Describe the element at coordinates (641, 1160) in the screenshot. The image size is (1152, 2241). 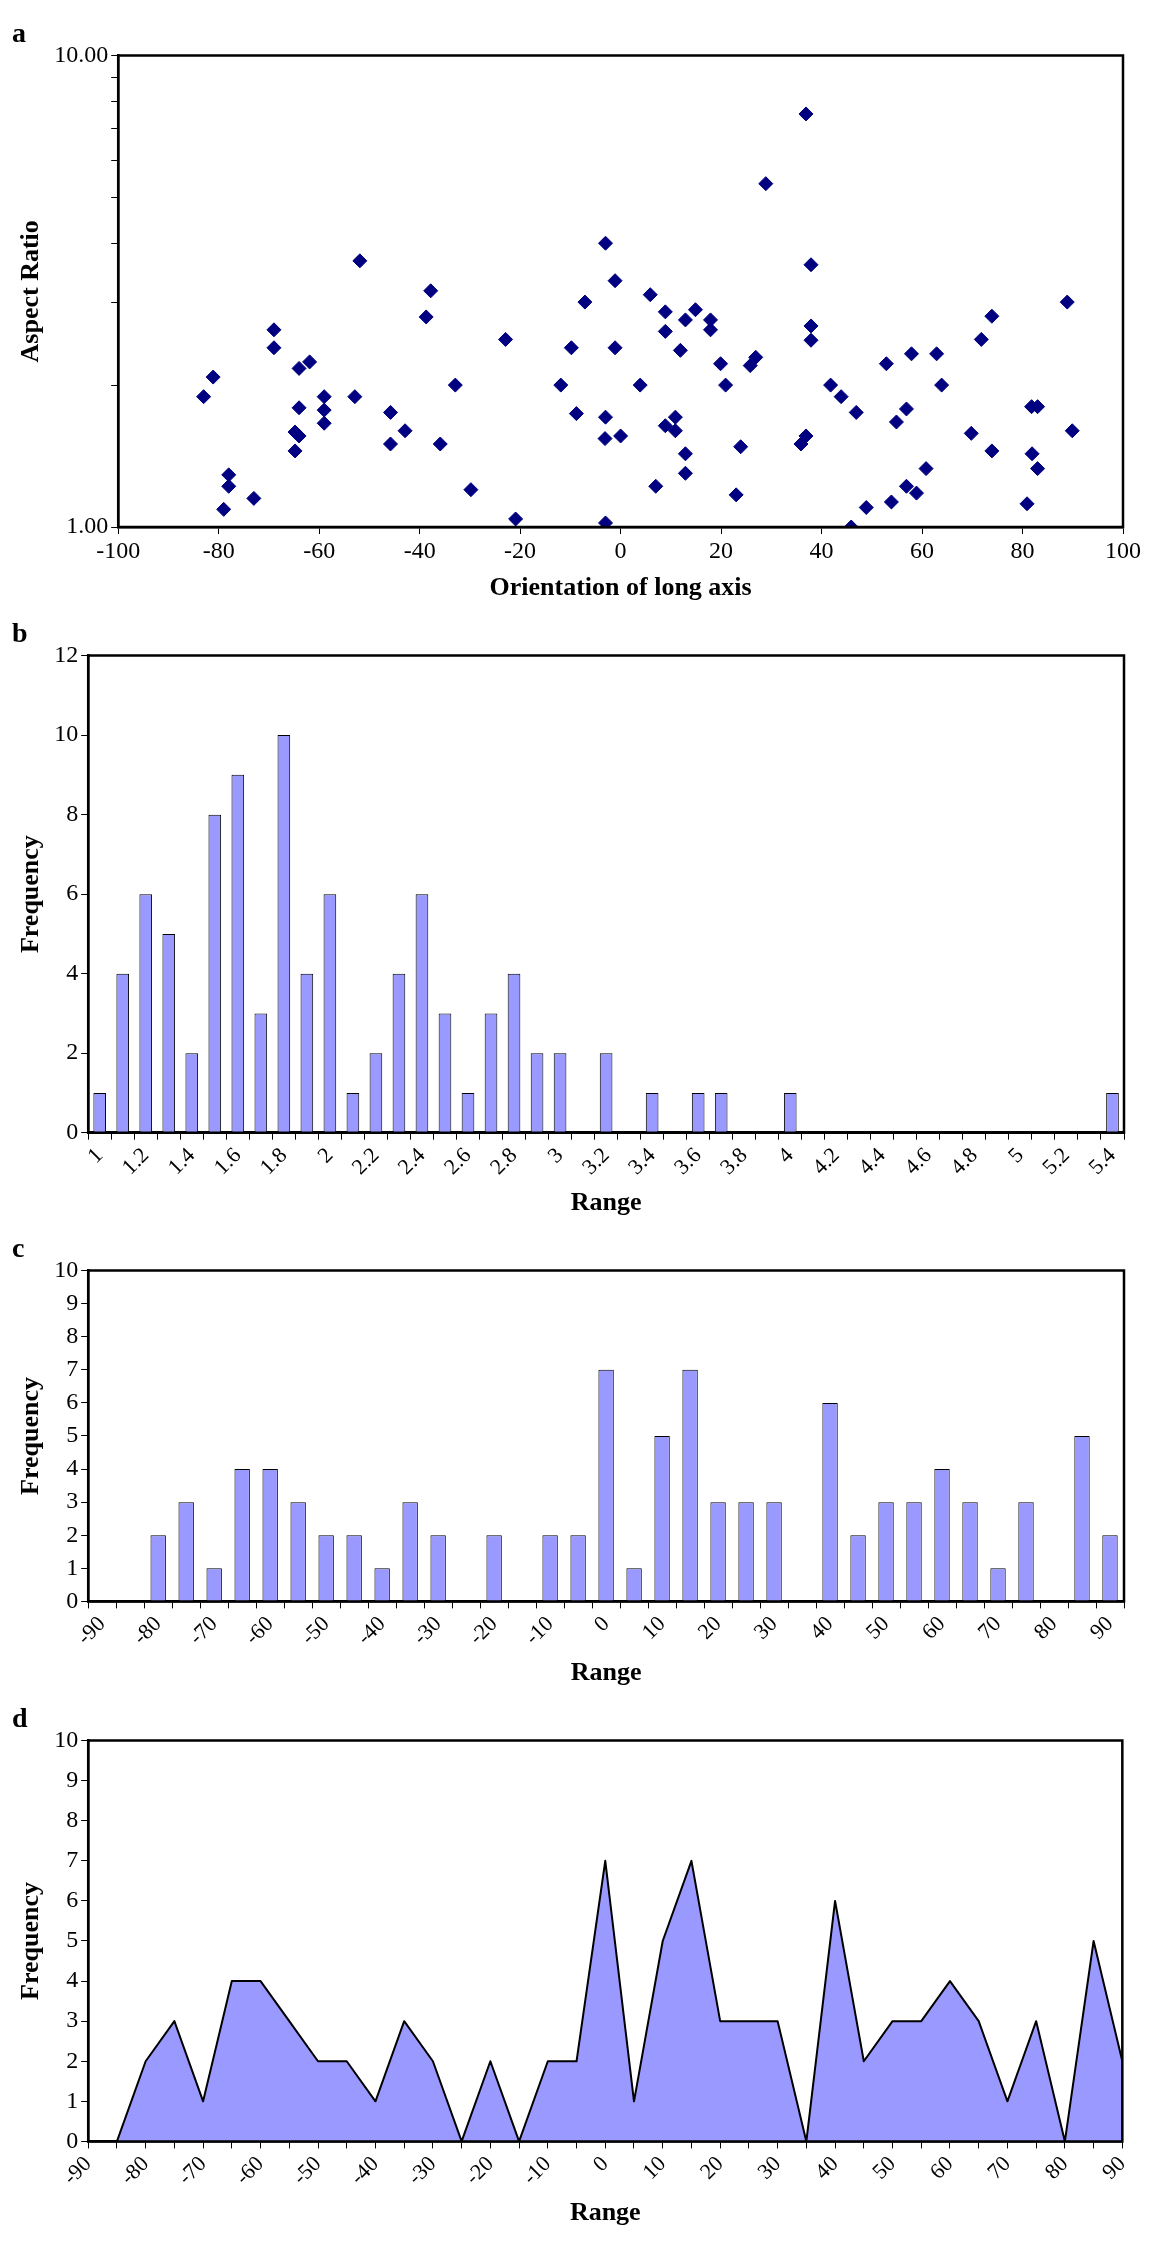
I see `x-tick-label: 3.4` at that location.